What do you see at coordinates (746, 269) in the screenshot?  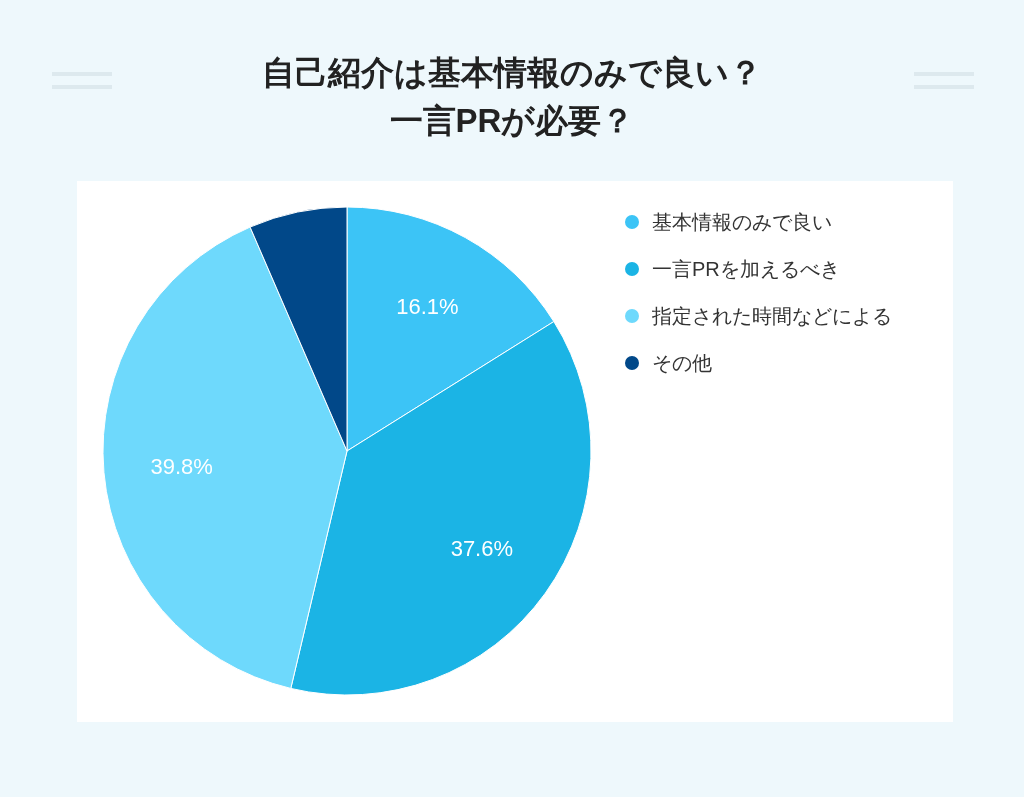 I see `legend-label: 一言PRを加えるべき` at bounding box center [746, 269].